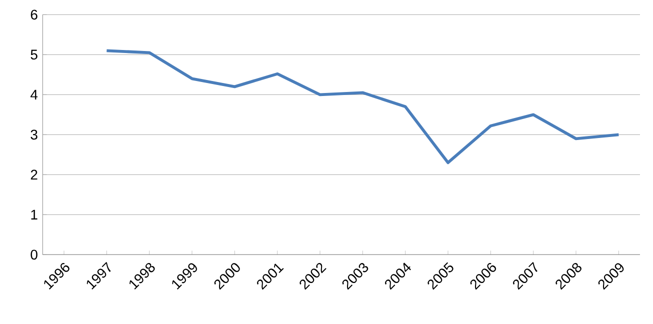 This screenshot has width=653, height=324. Describe the element at coordinates (34, 175) in the screenshot. I see `y-tick-label: 2` at that location.